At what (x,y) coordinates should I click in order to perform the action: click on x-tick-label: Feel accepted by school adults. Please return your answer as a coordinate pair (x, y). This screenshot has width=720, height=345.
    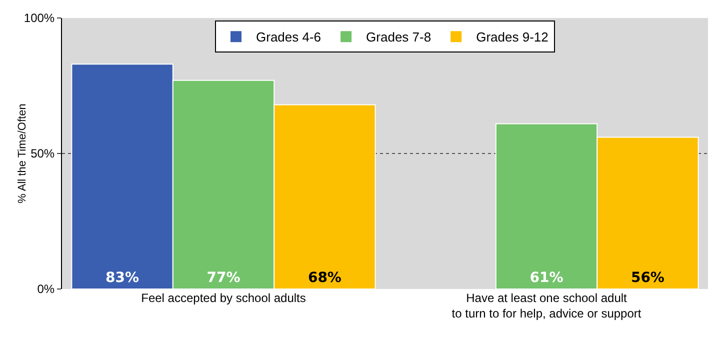
    Looking at the image, I should click on (223, 298).